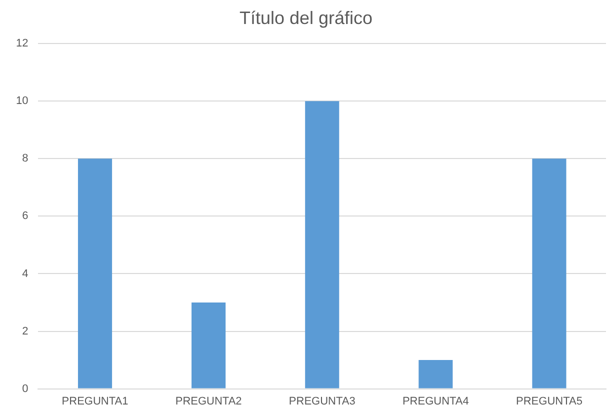 This screenshot has height=418, width=616. What do you see at coordinates (25, 388) in the screenshot?
I see `y-tick-label: 0` at bounding box center [25, 388].